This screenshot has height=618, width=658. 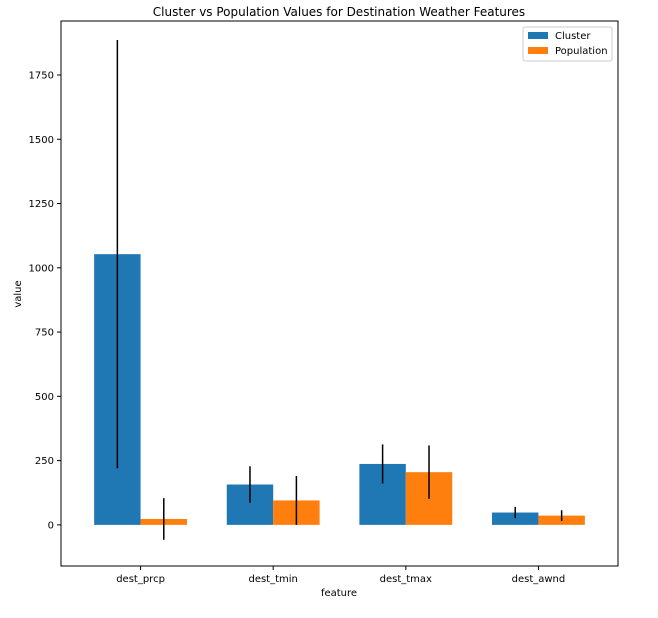 I want to click on x-tick-label: dest_tmax, so click(x=406, y=579).